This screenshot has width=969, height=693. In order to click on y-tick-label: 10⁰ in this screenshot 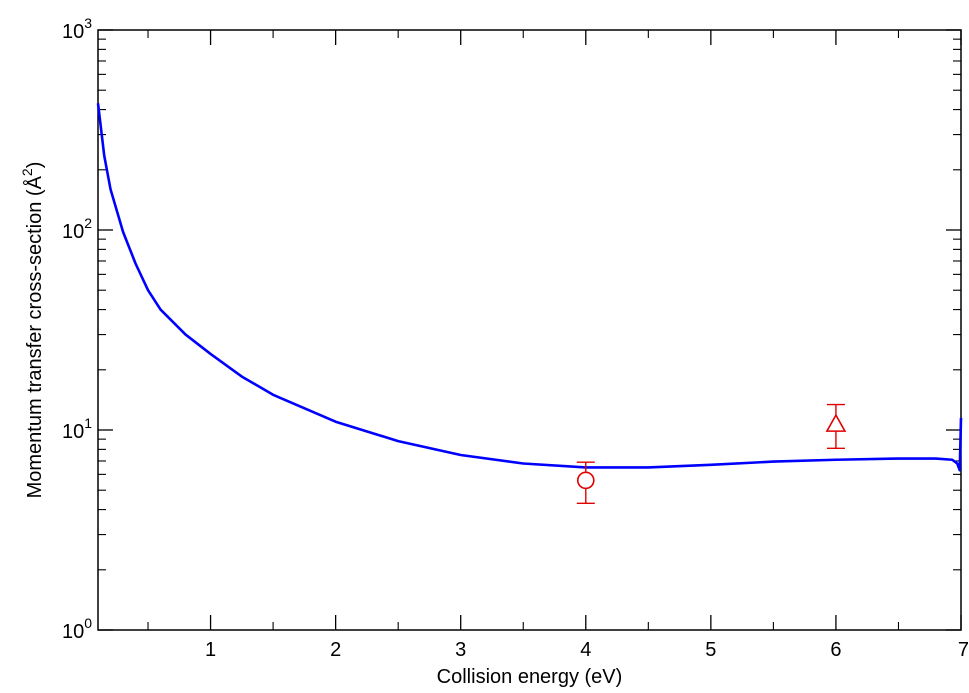, I will do `click(77, 629)`.